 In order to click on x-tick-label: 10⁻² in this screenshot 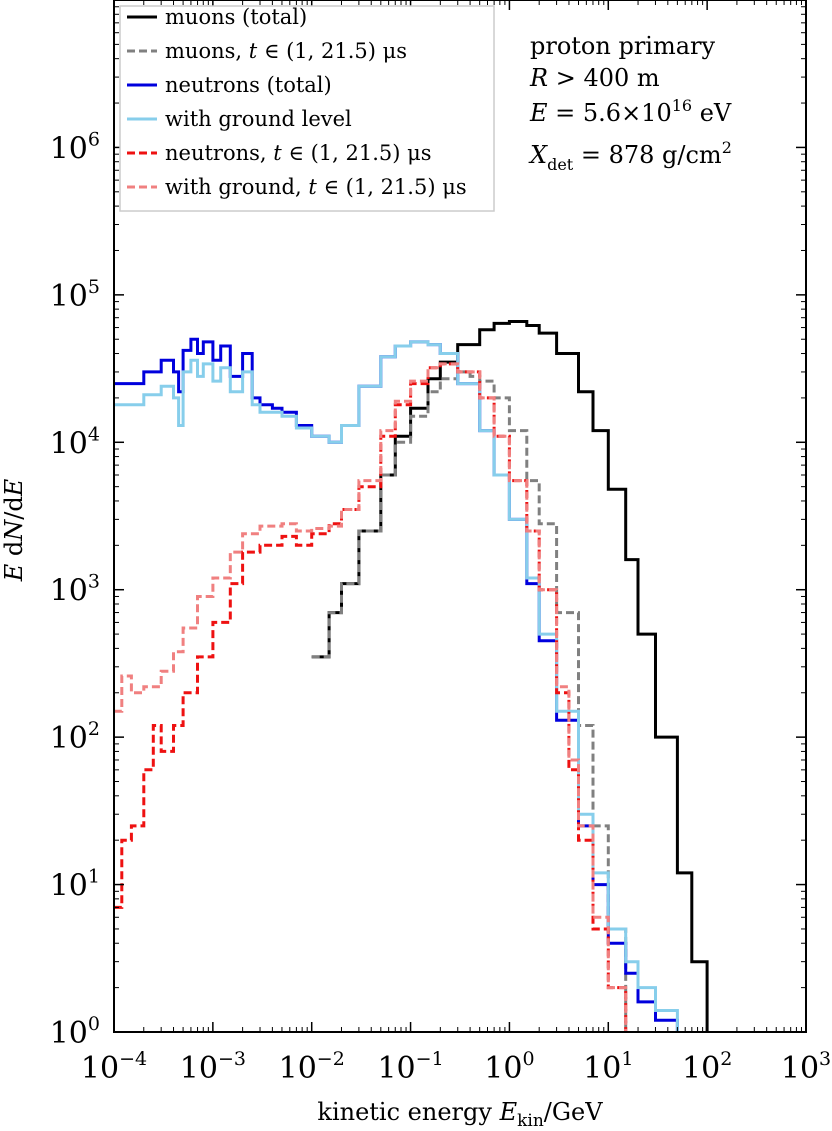, I will do `click(312, 1067)`.